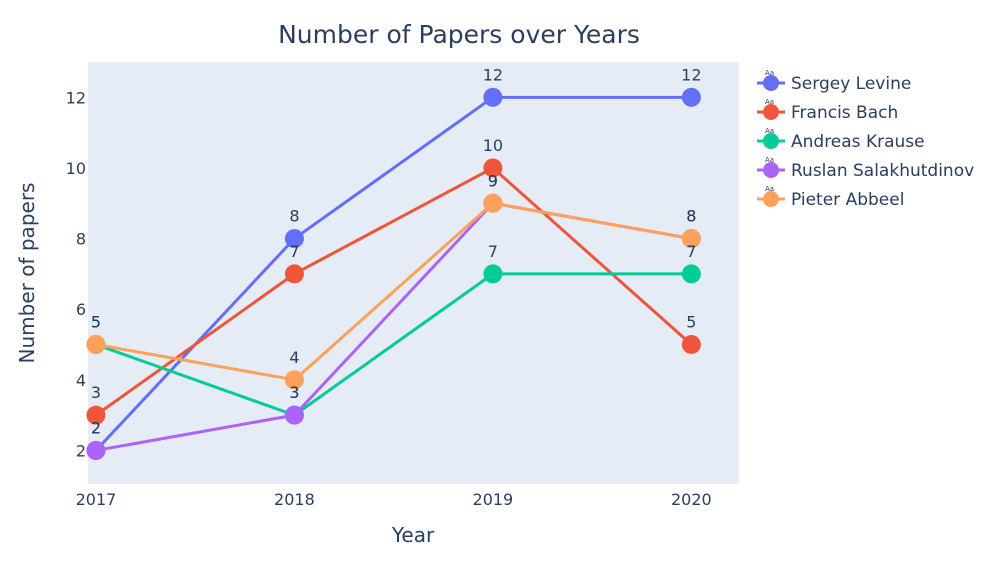  What do you see at coordinates (493, 145) in the screenshot?
I see `data-label-francis-bach: 10` at bounding box center [493, 145].